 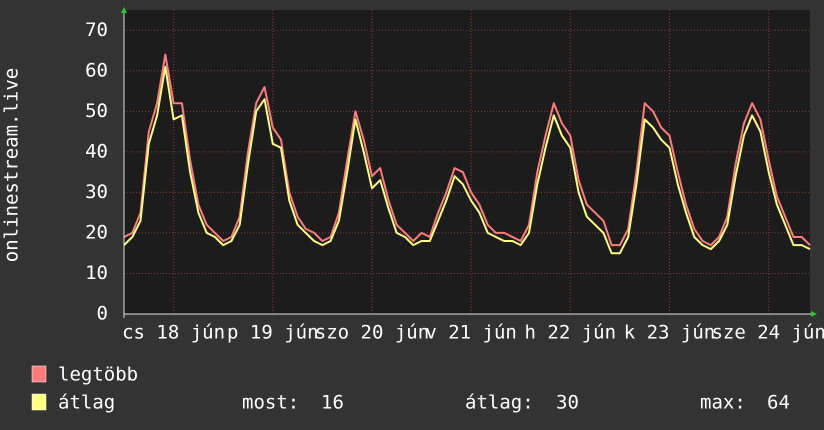 What do you see at coordinates (96, 111) in the screenshot?
I see `y-tick-label: 50` at bounding box center [96, 111].